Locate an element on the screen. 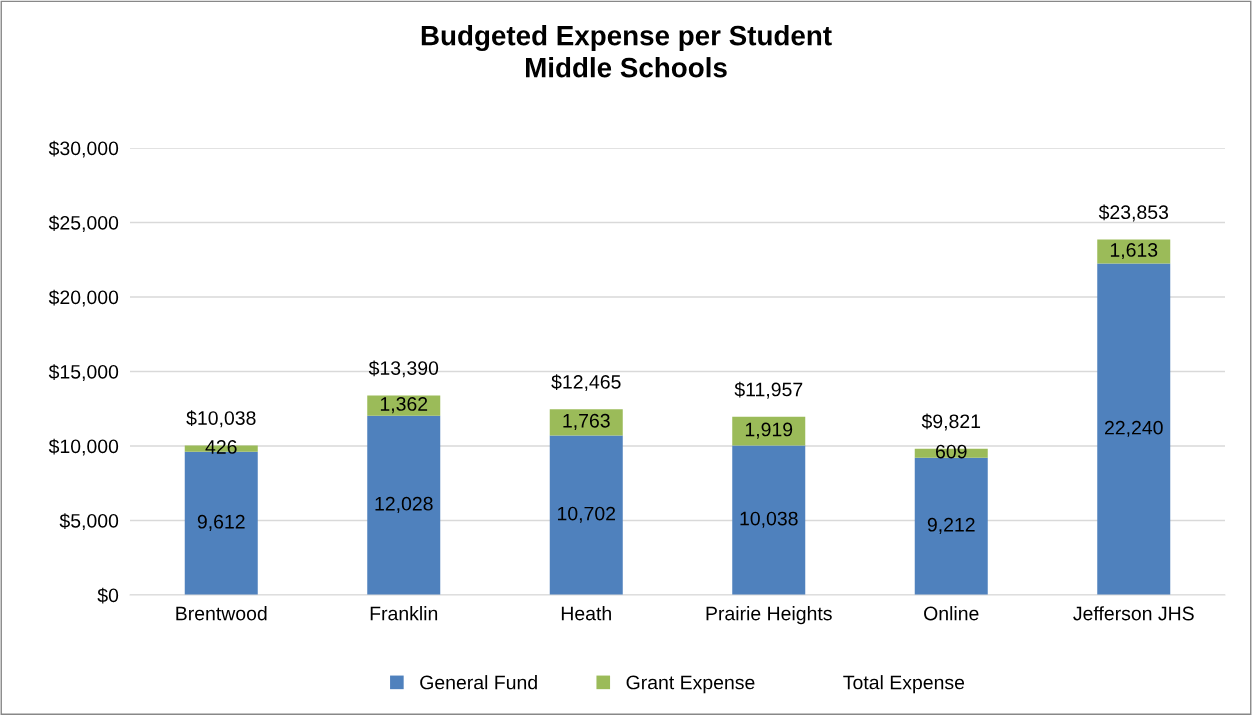 The height and width of the screenshot is (715, 1252). total-label: $13,390 is located at coordinates (403, 369).